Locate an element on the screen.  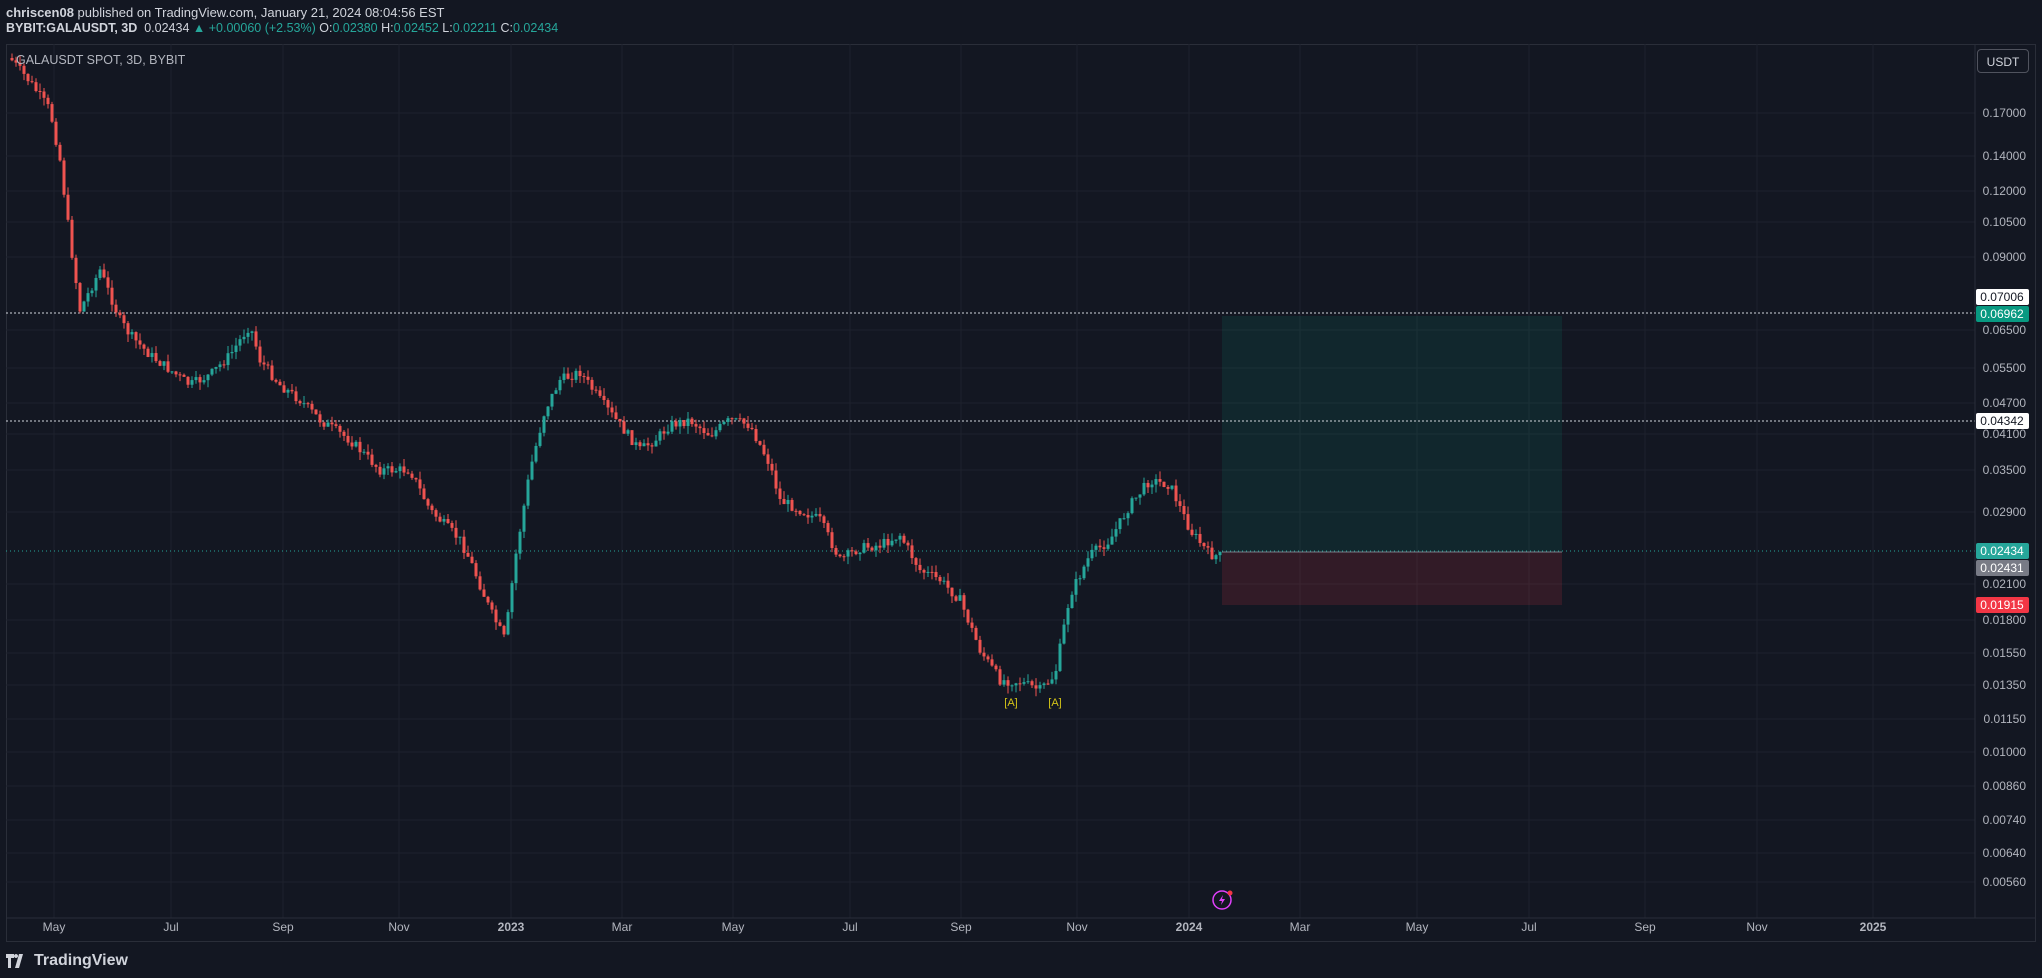
author-name: chriscen08 is located at coordinates (40, 12).